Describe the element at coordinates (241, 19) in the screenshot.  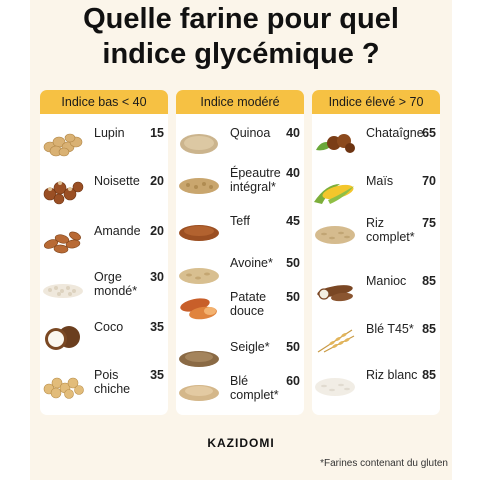
I see `title-line-1: Quelle farine pour quel` at that location.